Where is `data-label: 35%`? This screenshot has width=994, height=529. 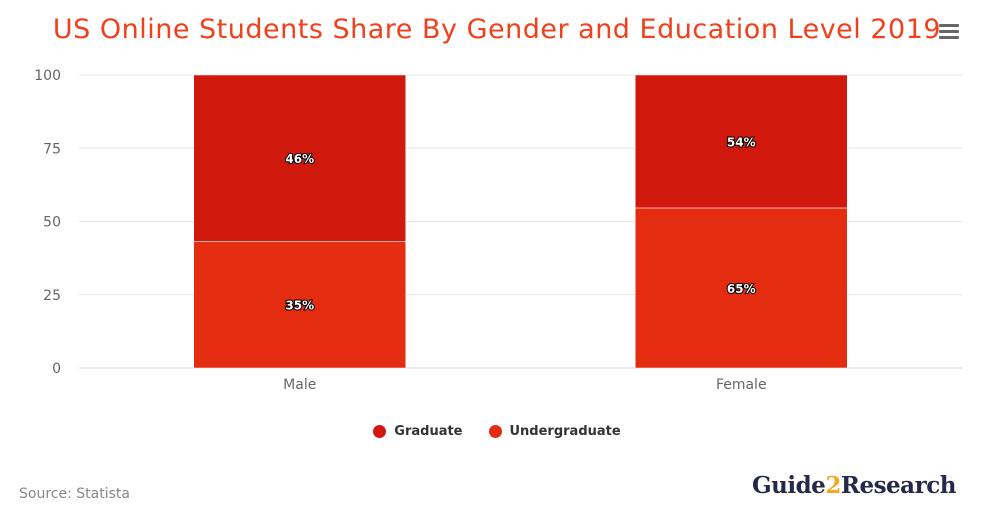
data-label: 35% is located at coordinates (299, 306).